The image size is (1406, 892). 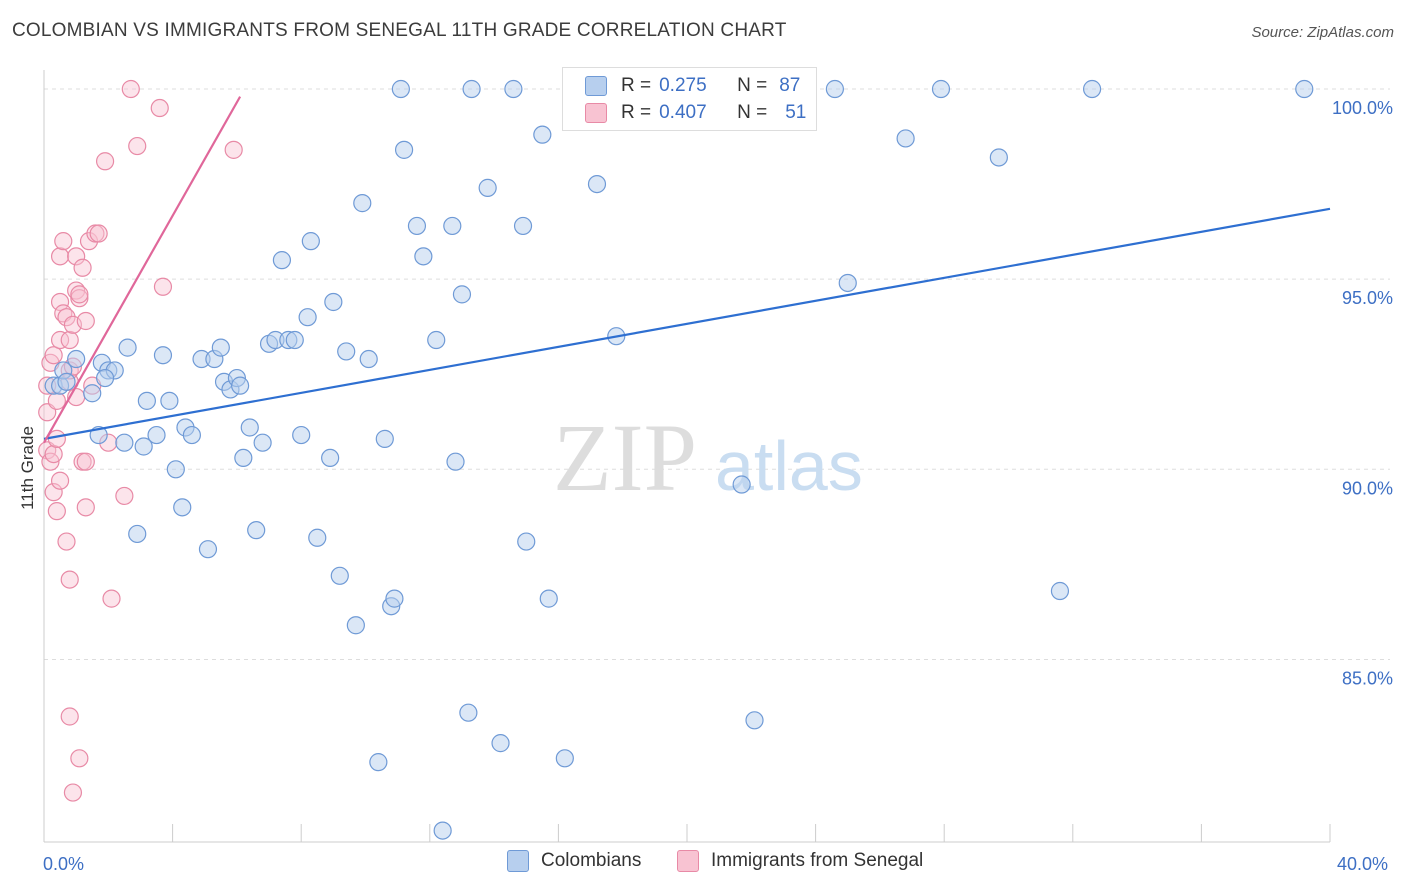 I want to click on legend-n-value: 51, so click(x=796, y=112).